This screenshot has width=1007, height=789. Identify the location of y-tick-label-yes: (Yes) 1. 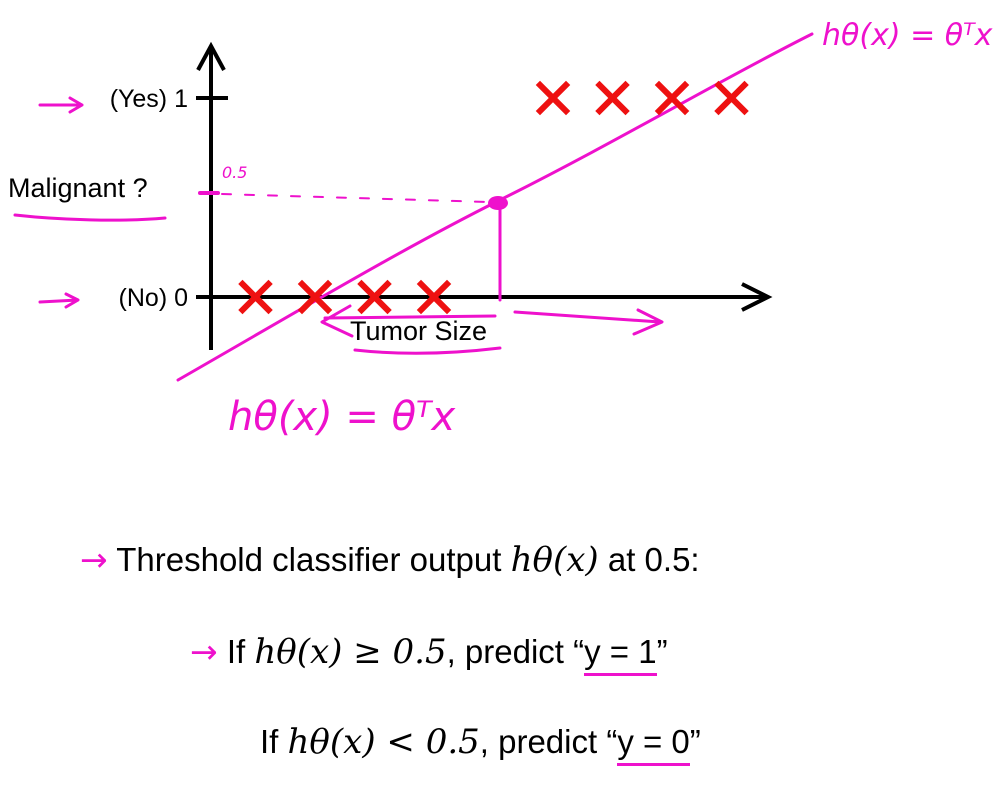
(149, 99).